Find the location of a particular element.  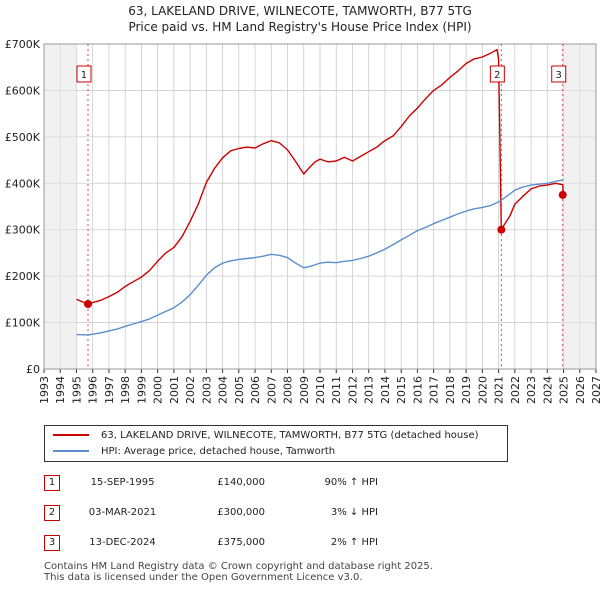

x-tick-label: 2024 is located at coordinates (547, 390).